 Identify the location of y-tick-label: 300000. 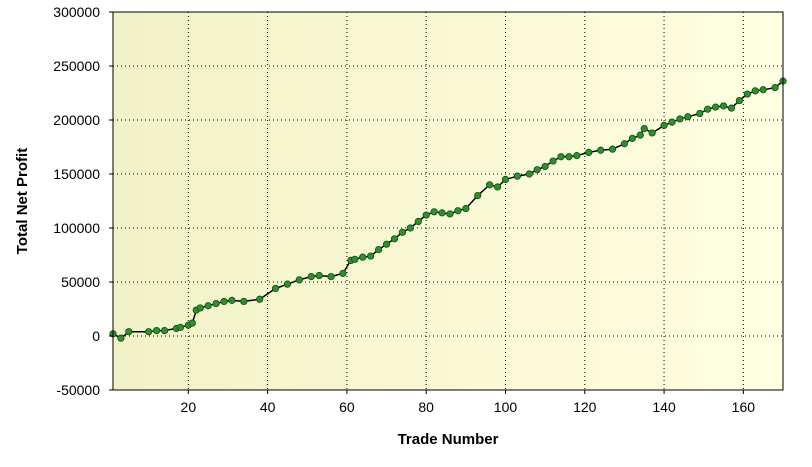
(76, 12).